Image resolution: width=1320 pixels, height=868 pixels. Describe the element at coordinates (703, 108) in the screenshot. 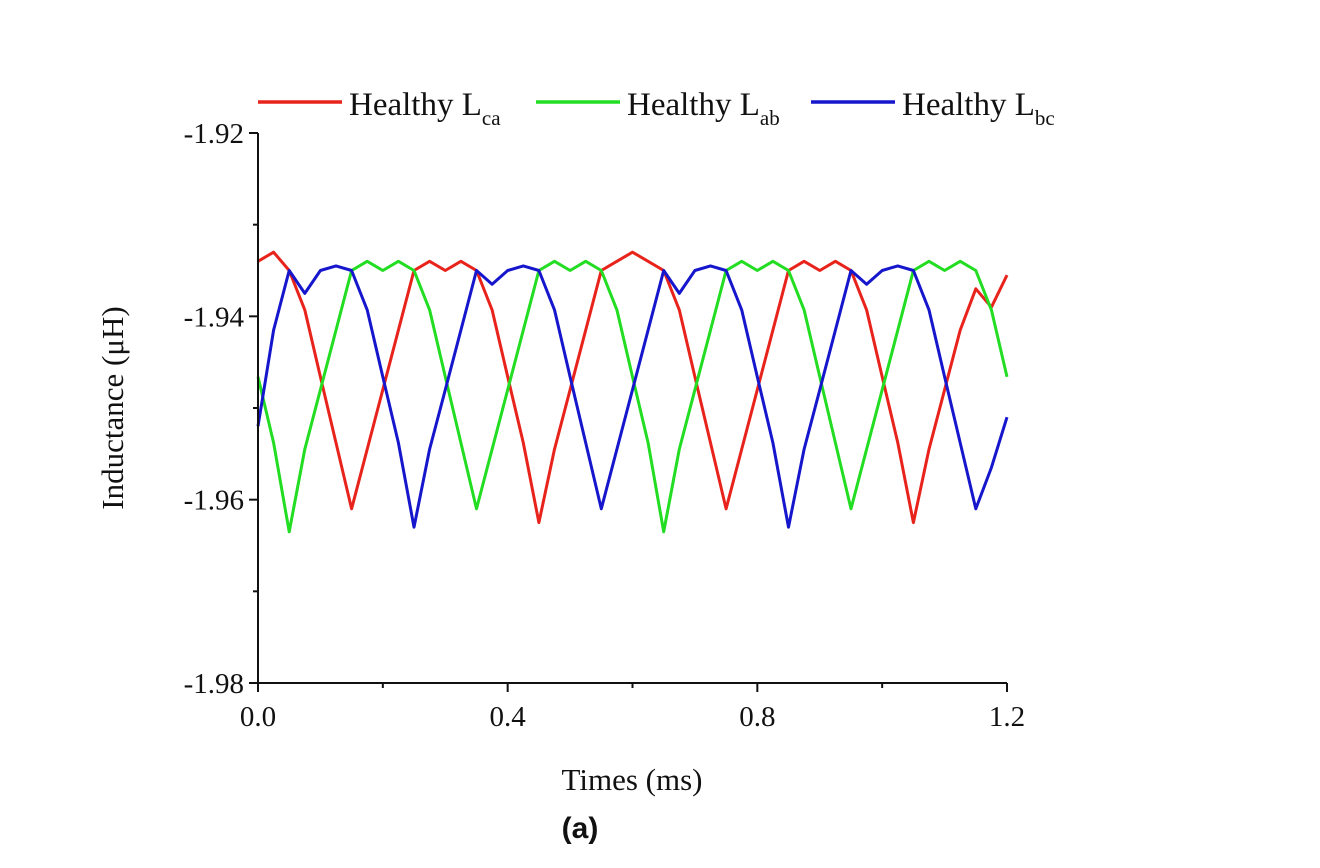

I see `legend-label-ab: Healthy Lab` at that location.